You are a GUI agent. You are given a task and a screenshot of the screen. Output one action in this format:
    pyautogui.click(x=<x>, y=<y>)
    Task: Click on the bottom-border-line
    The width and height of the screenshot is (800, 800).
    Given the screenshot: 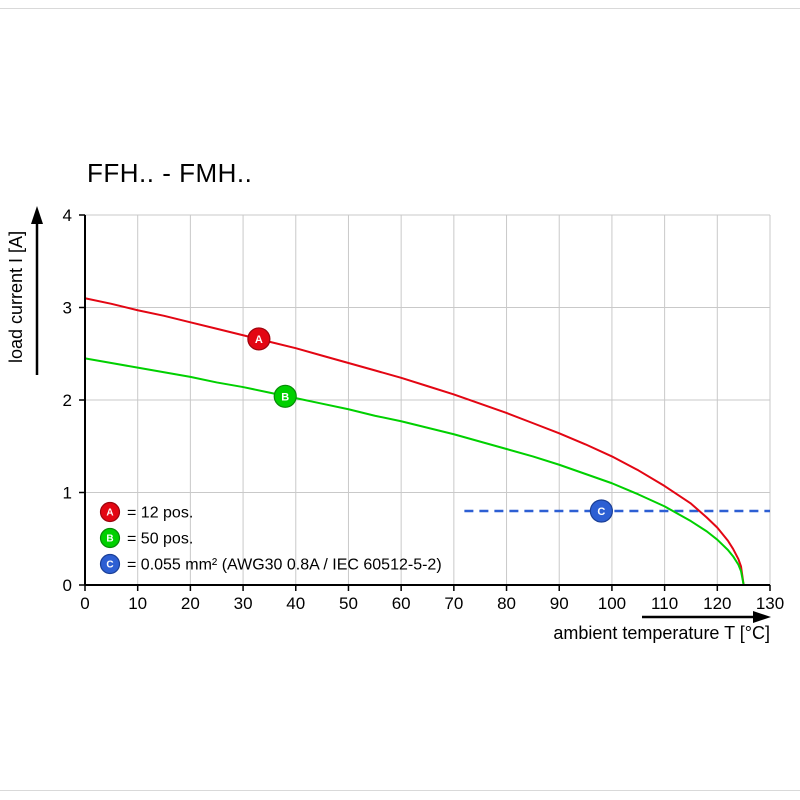 What is the action you would take?
    pyautogui.click(x=400, y=790)
    